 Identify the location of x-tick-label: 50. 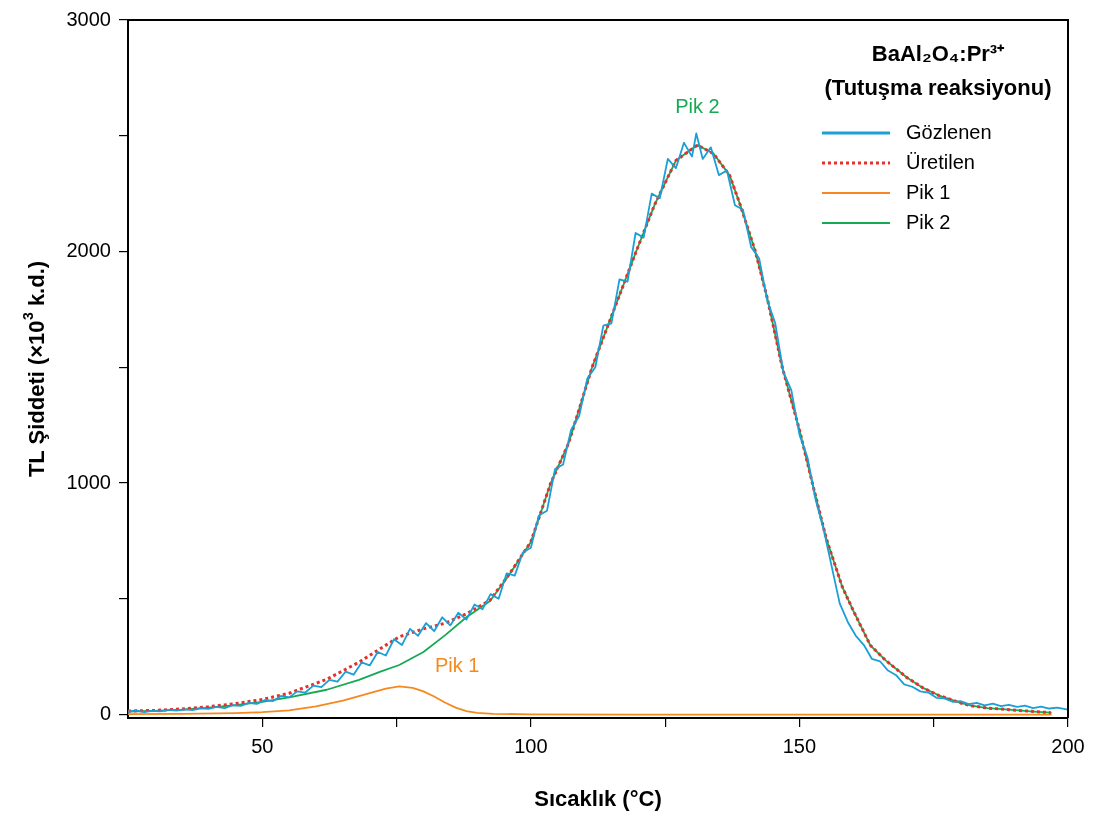
(262, 745).